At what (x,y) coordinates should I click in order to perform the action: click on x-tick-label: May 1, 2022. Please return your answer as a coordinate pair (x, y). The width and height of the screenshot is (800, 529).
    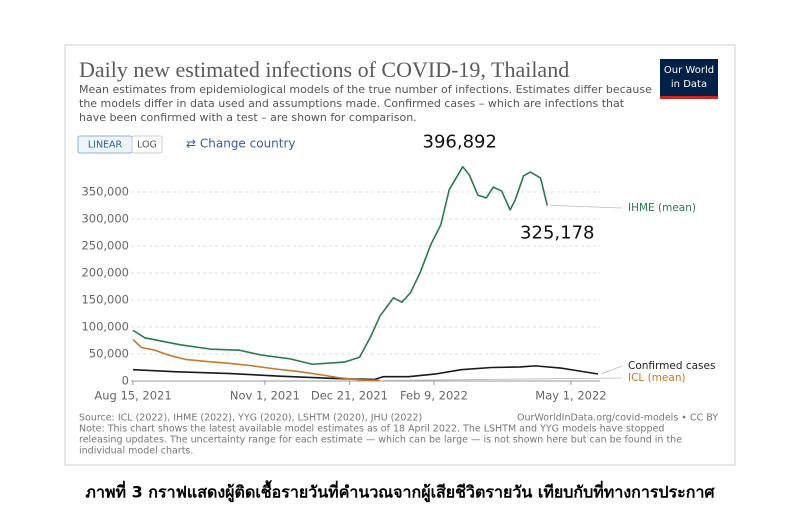
    Looking at the image, I should click on (570, 396).